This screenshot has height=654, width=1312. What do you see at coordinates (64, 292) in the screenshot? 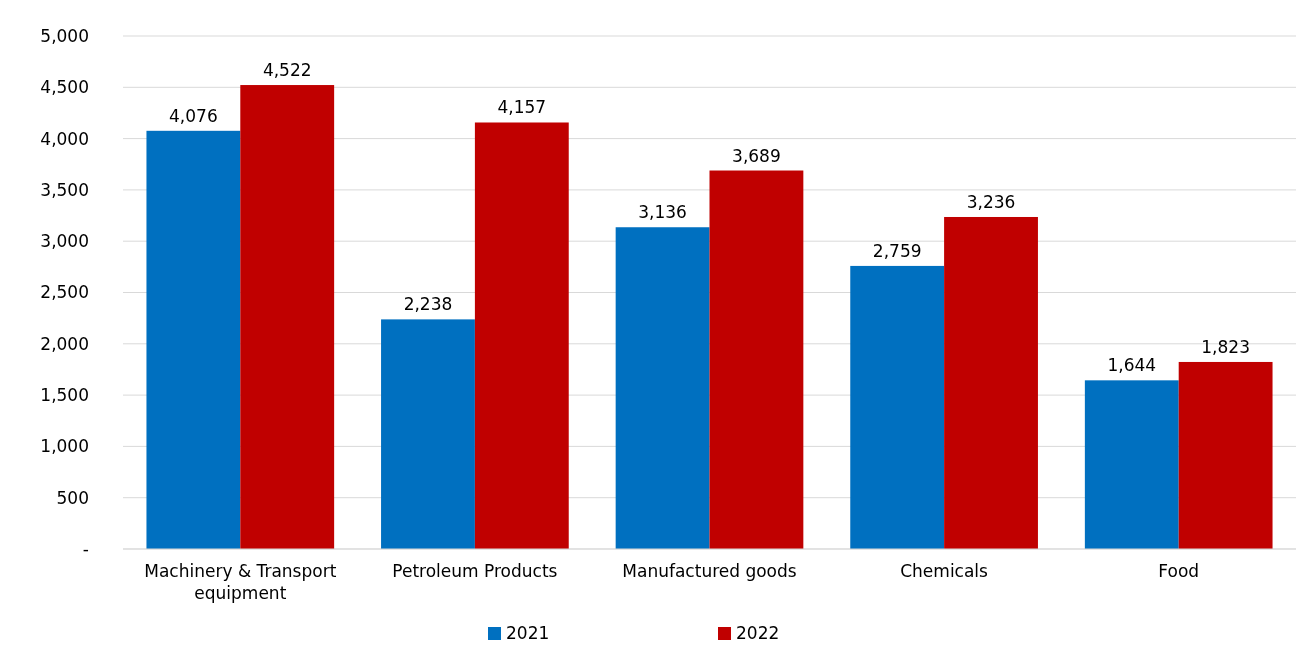
I see `y-tick-label: 2,500` at bounding box center [64, 292].